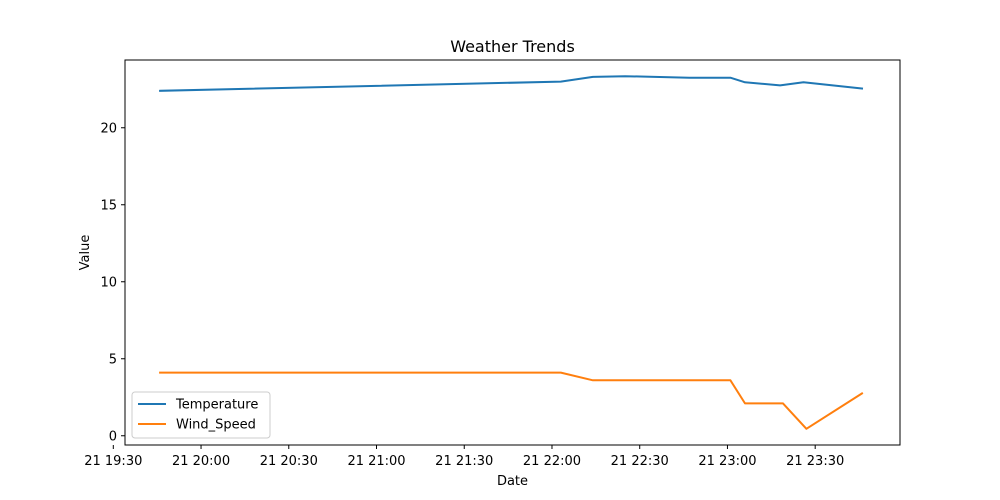 This screenshot has height=500, width=1000. Describe the element at coordinates (512, 46) in the screenshot. I see `chart-title: Weather Trends` at that location.